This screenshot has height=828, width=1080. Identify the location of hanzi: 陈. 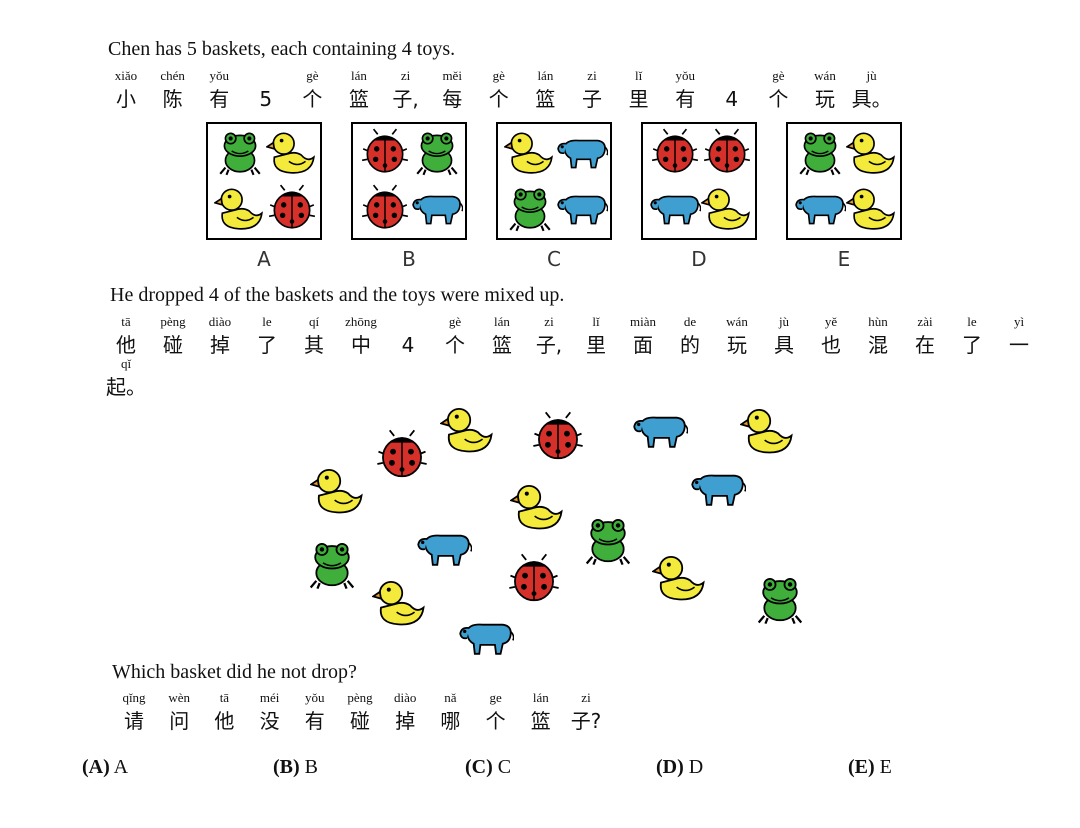
(172, 99).